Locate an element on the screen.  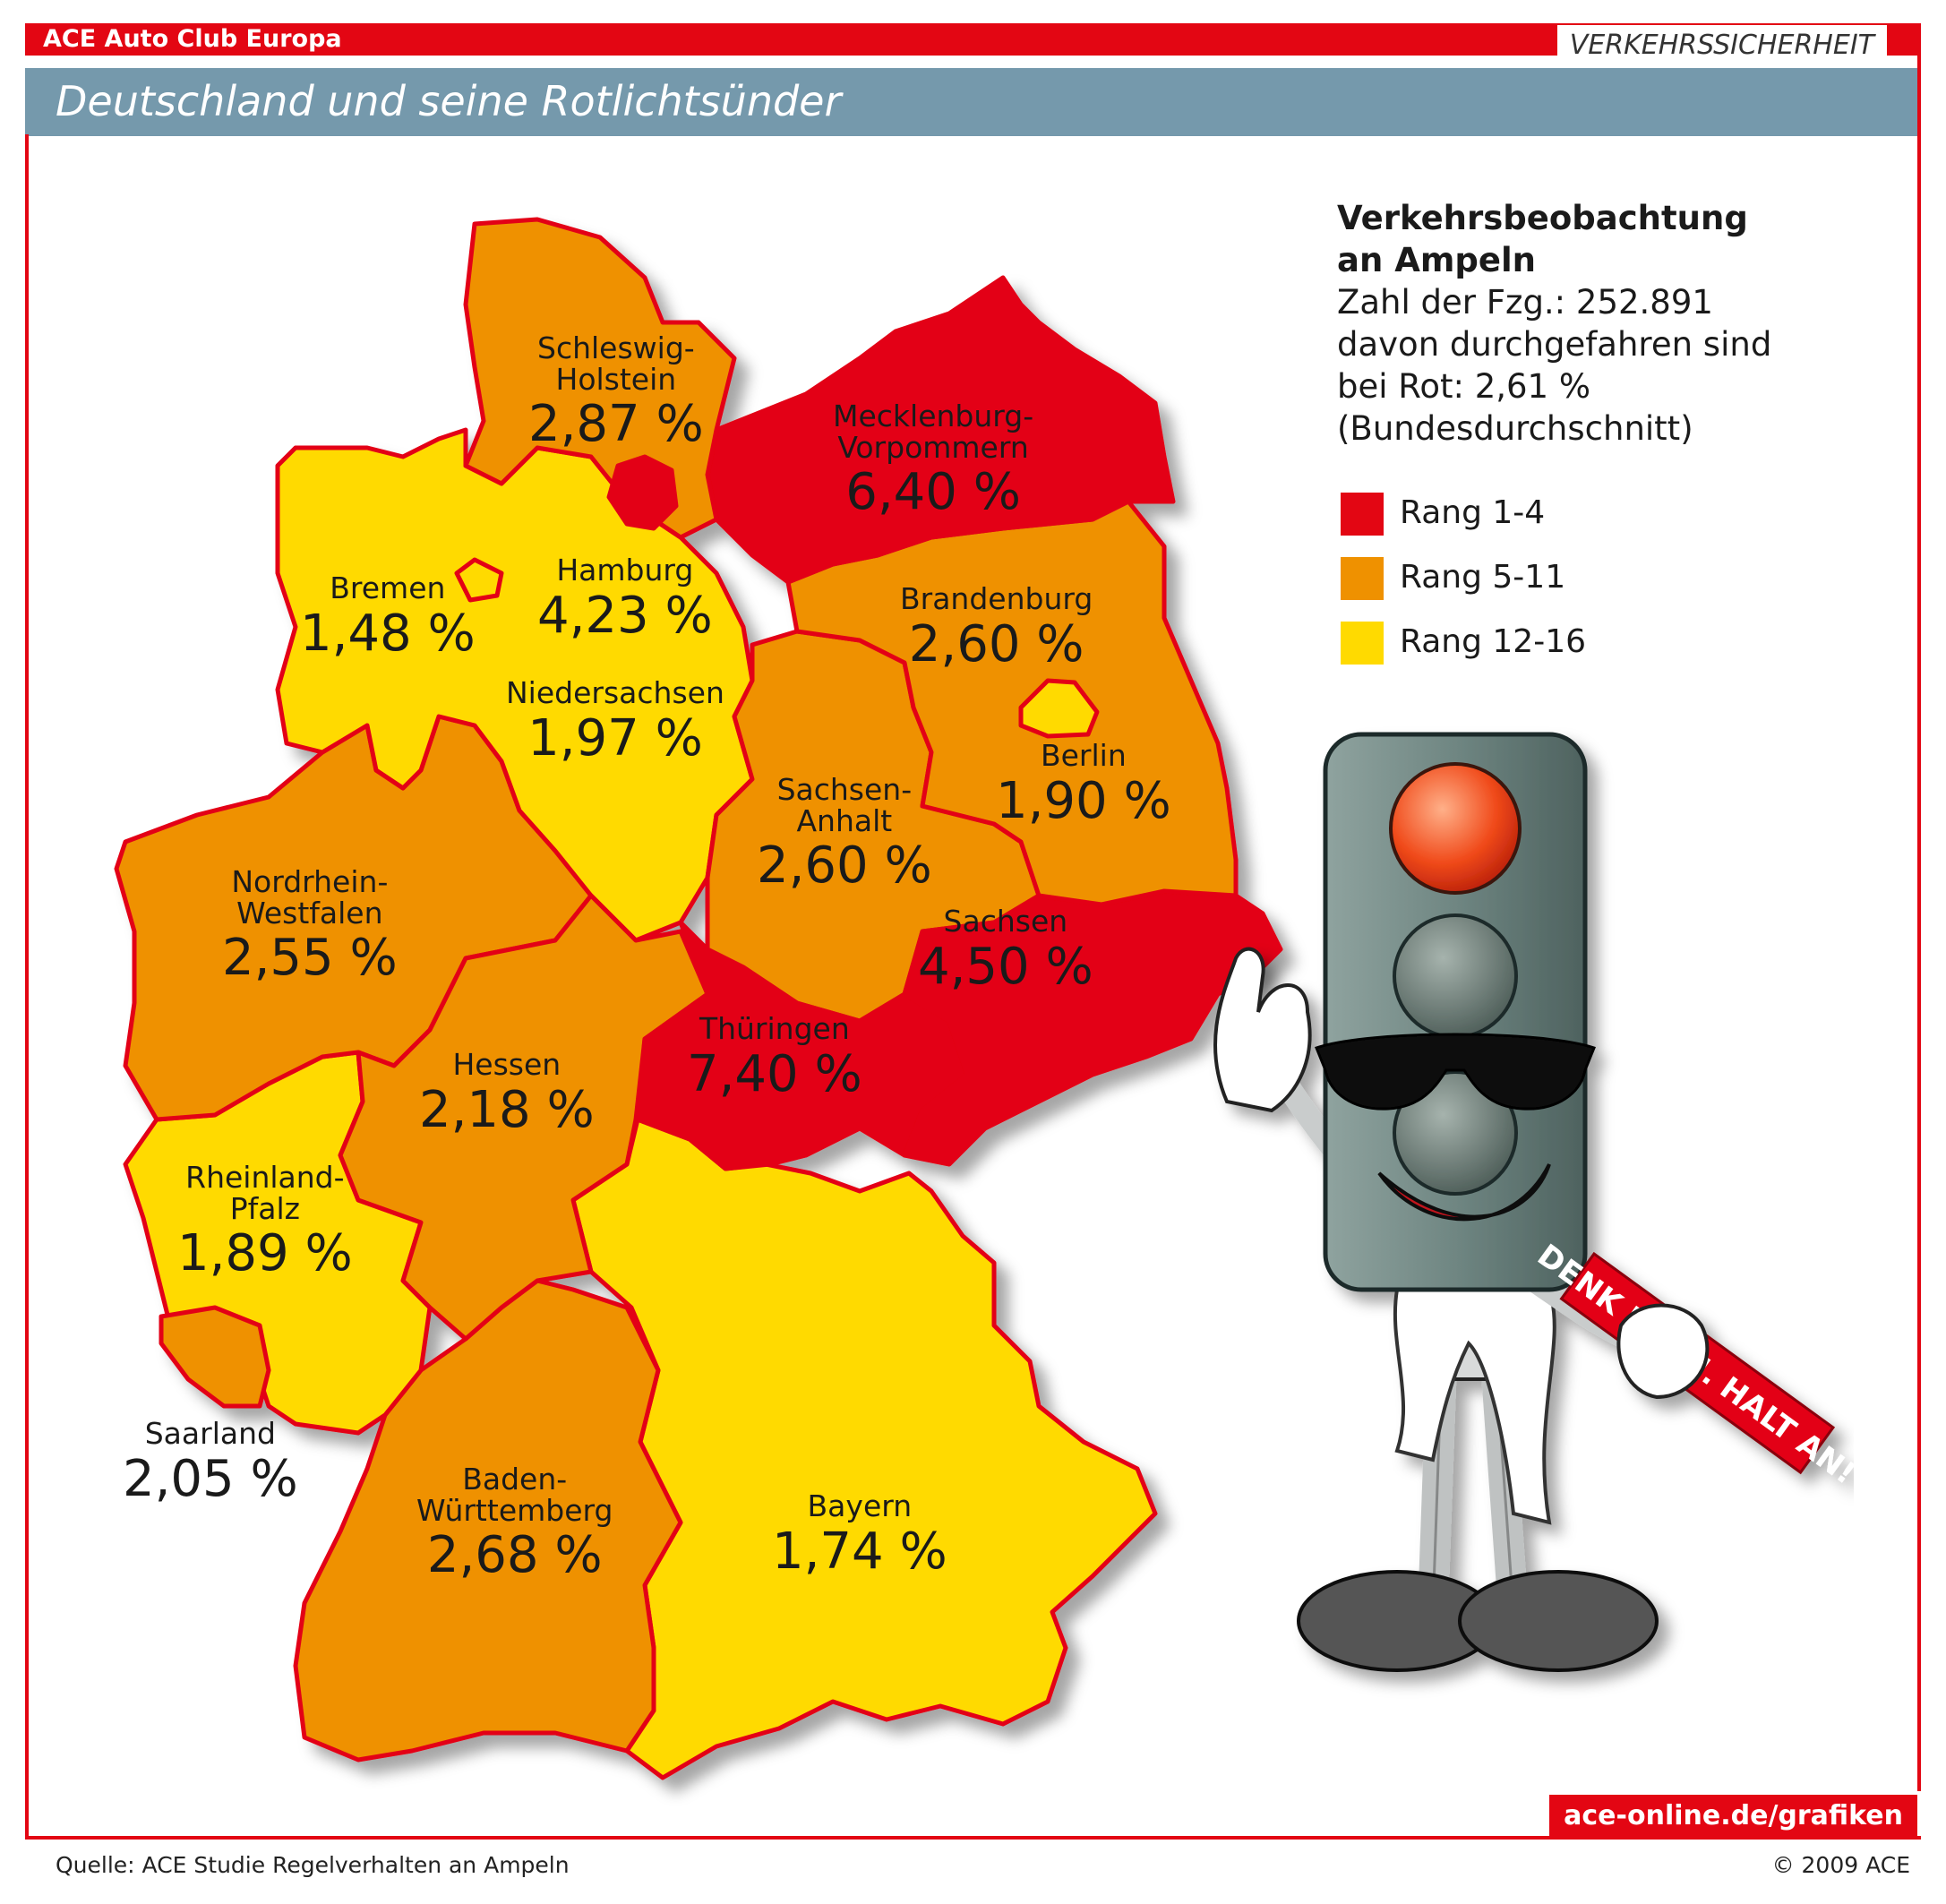
label-hessen: Hessen 2,18 % is located at coordinates (507, 1093).